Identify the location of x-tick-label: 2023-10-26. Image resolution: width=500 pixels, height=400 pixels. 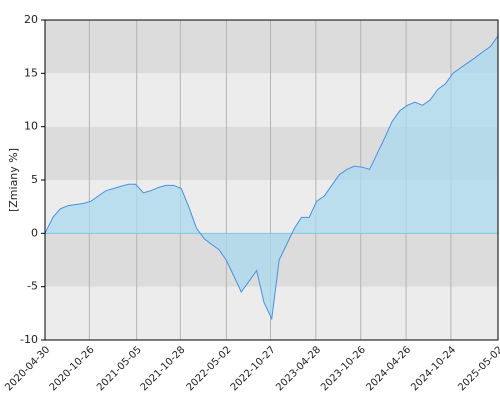
(343, 368).